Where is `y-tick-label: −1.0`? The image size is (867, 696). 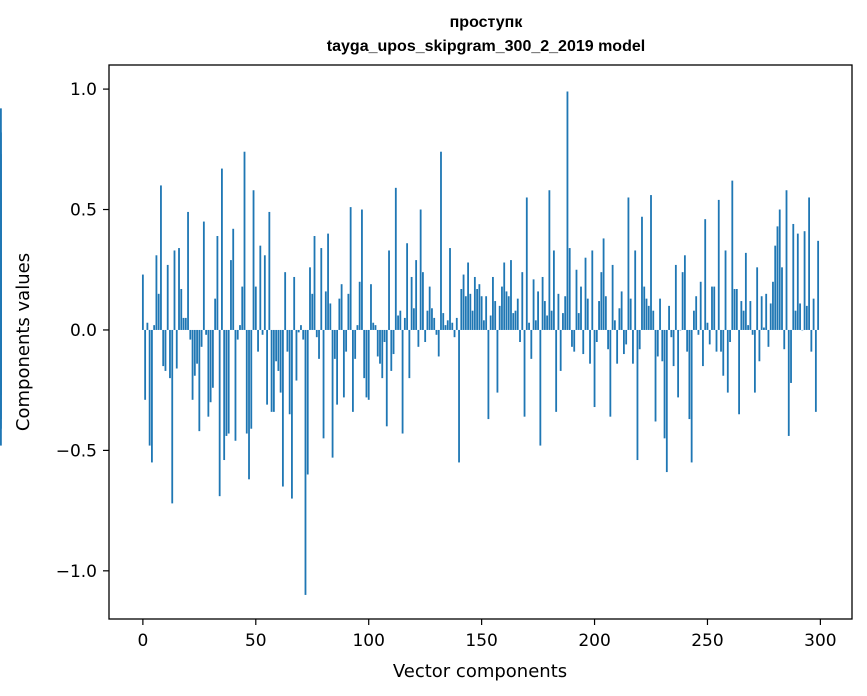
y-tick-label: −1.0 is located at coordinates (76, 572).